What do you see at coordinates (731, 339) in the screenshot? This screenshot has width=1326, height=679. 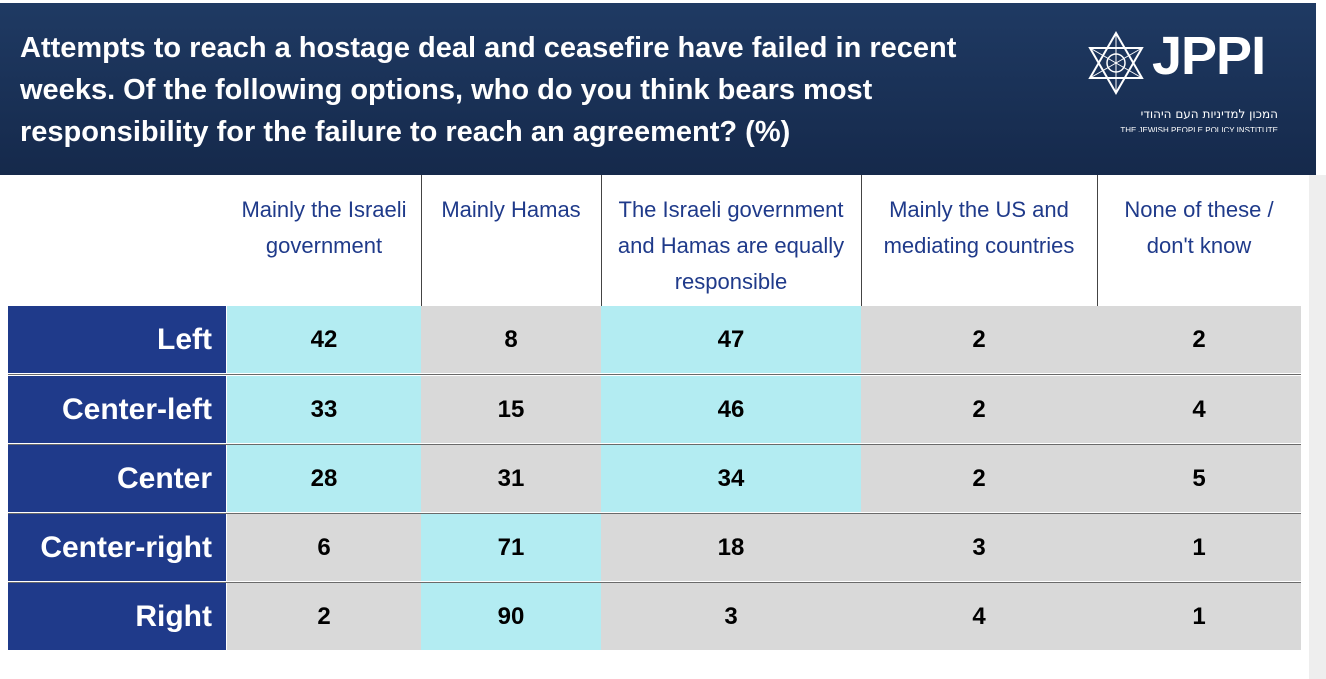 I see `table-cell: 47` at bounding box center [731, 339].